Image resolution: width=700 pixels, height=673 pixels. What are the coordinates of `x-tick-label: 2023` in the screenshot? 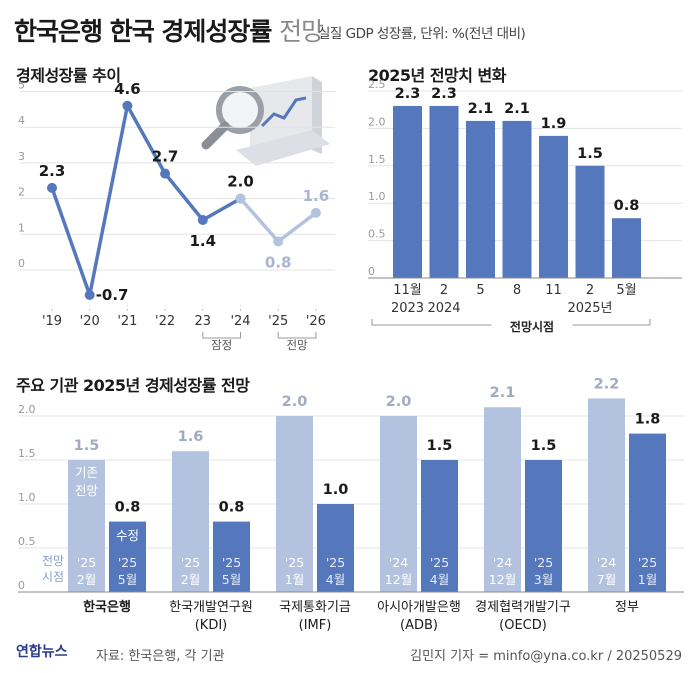 It's located at (407, 308).